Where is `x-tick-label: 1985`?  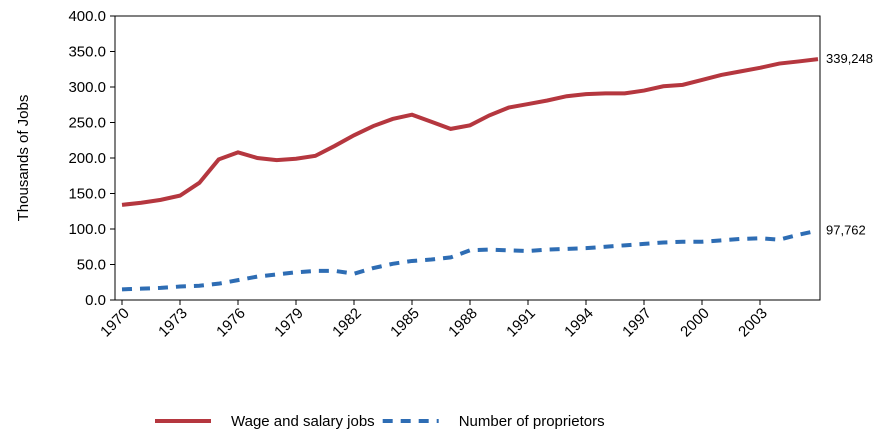 x-tick-label: 1985 is located at coordinates (405, 323).